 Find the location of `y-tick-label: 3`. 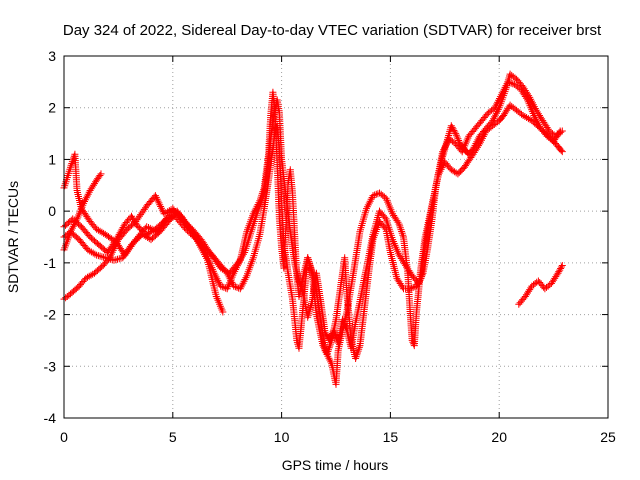

y-tick-label: 3 is located at coordinates (52, 56).